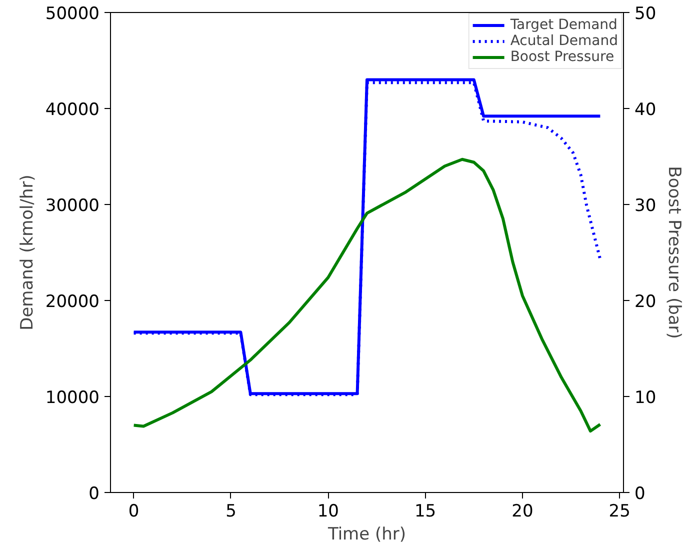 This screenshot has width=687, height=547. What do you see at coordinates (425, 512) in the screenshot?
I see `x-tick-label: 15` at bounding box center [425, 512].